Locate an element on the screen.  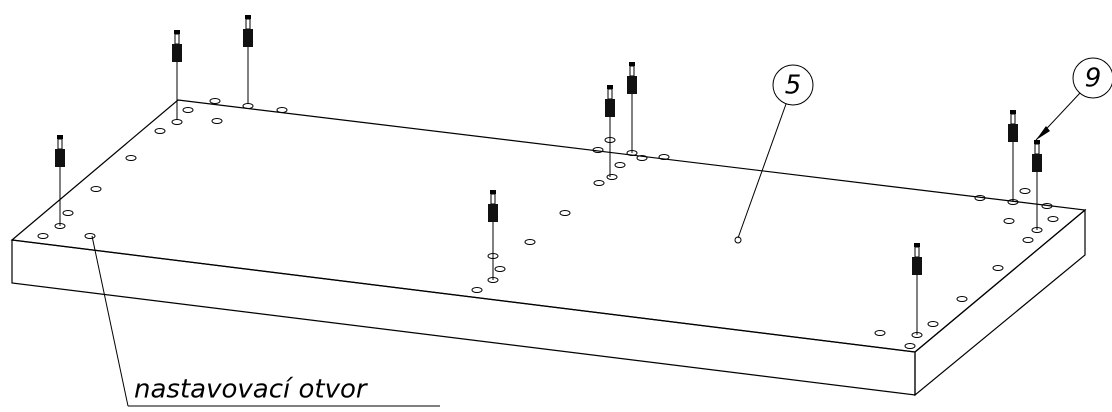
annotation: nastavovací otvor is located at coordinates (265, 321).